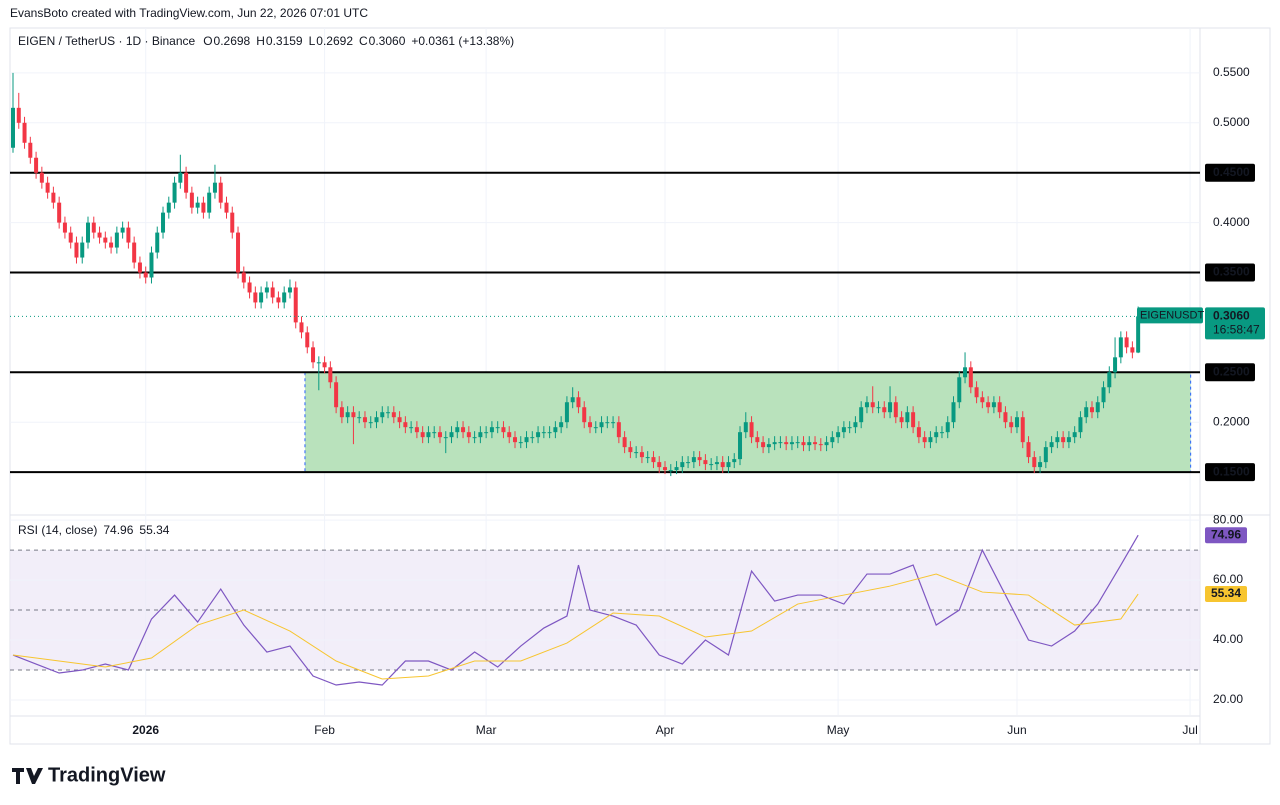 Image resolution: width=1280 pixels, height=805 pixels. What do you see at coordinates (1228, 699) in the screenshot?
I see `rsi-tick-label: 20.00` at bounding box center [1228, 699].